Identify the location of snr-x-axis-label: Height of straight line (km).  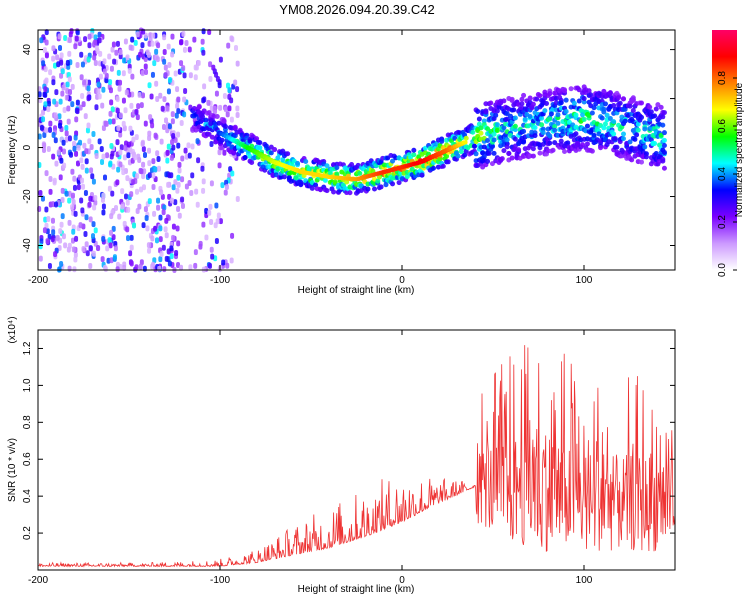
(356, 589).